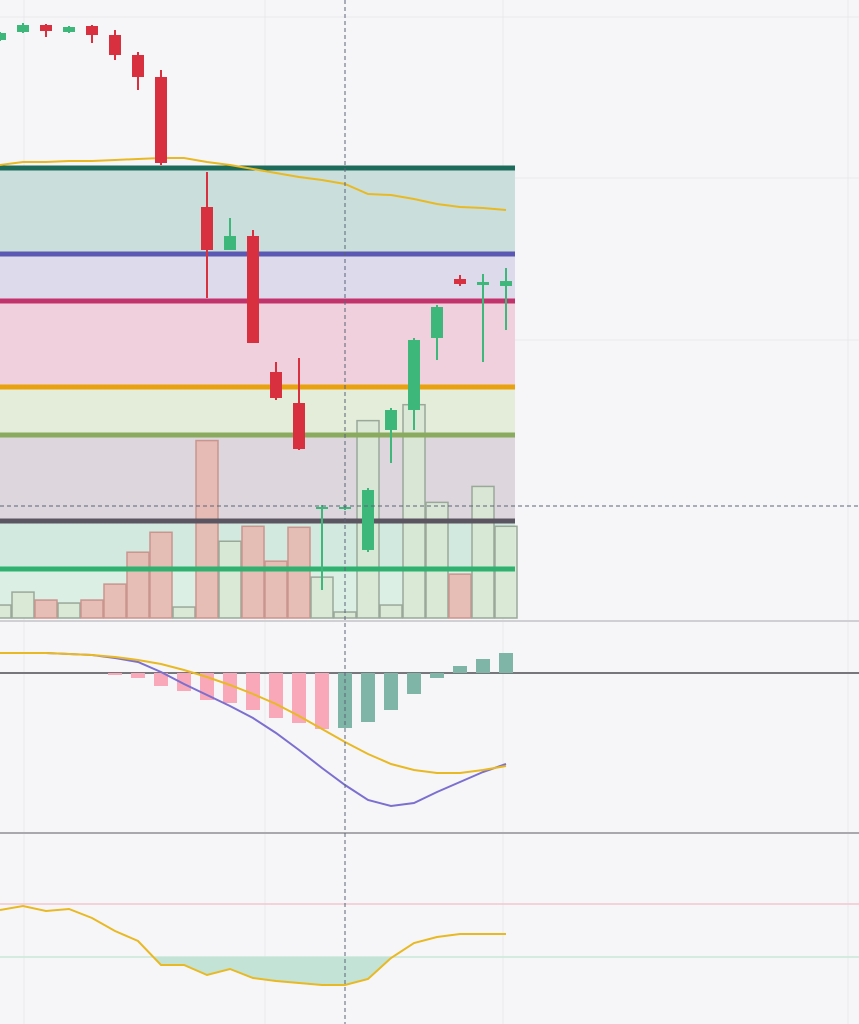 The image size is (859, 1024). What do you see at coordinates (253, 971) in the screenshot?
I see `oversold-fill` at bounding box center [253, 971].